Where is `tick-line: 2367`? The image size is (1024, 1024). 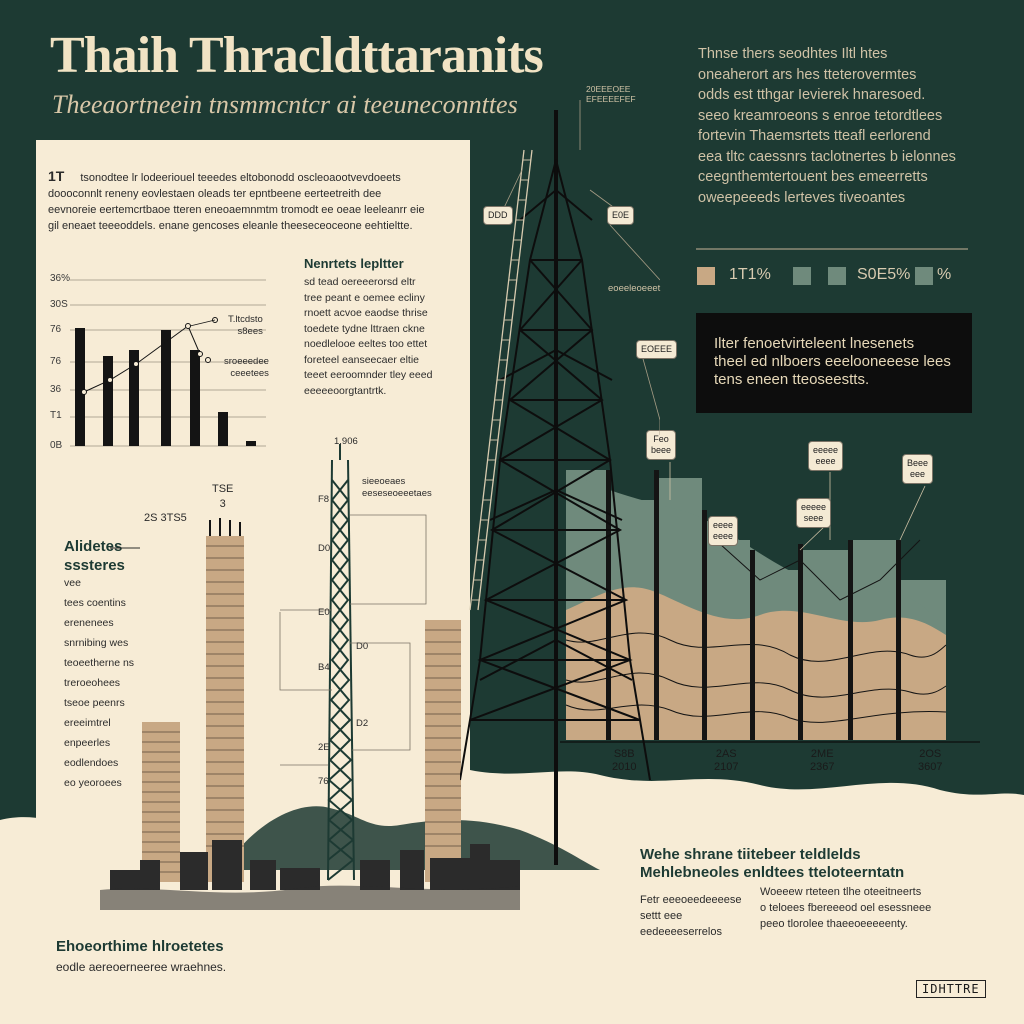
tick-line: 2367 is located at coordinates (822, 767).